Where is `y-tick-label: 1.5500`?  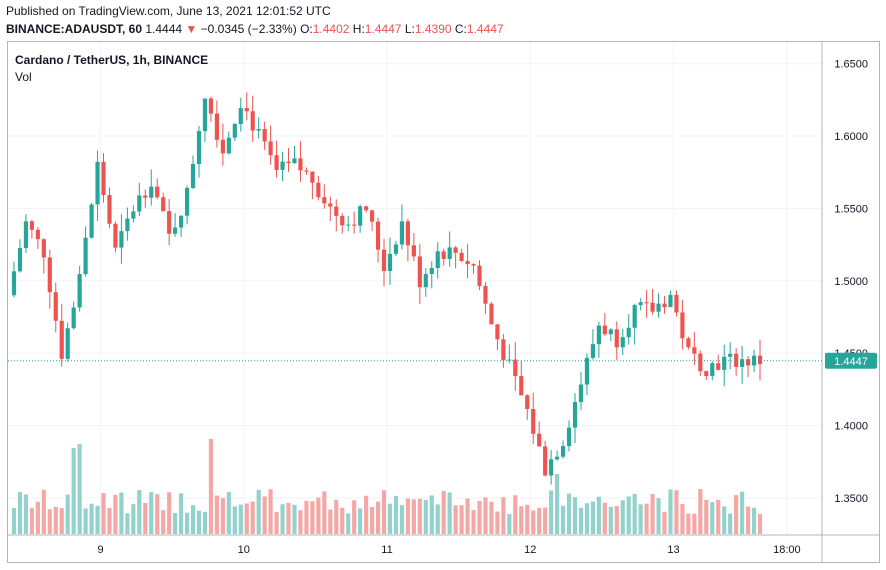 y-tick-label: 1.5500 is located at coordinates (851, 209).